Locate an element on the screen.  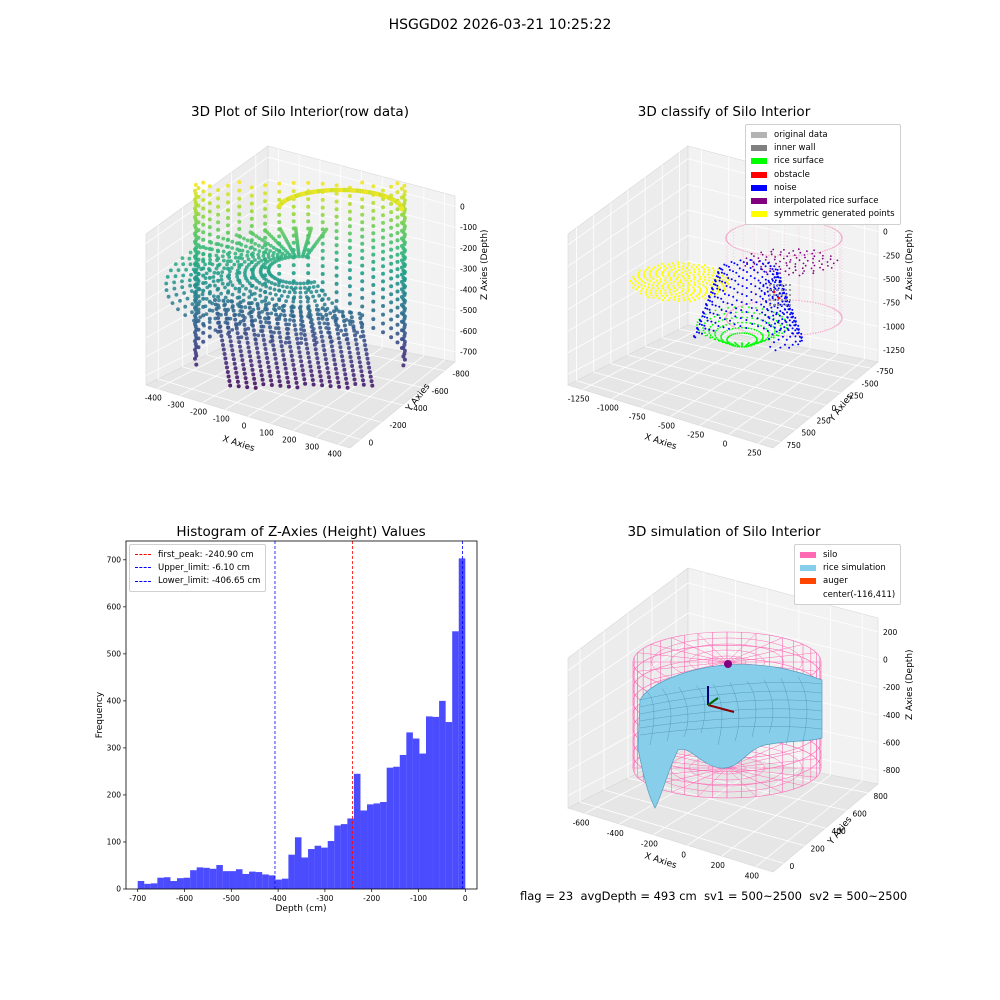
raw-z-tick-label: -500 is located at coordinates (468, 310).